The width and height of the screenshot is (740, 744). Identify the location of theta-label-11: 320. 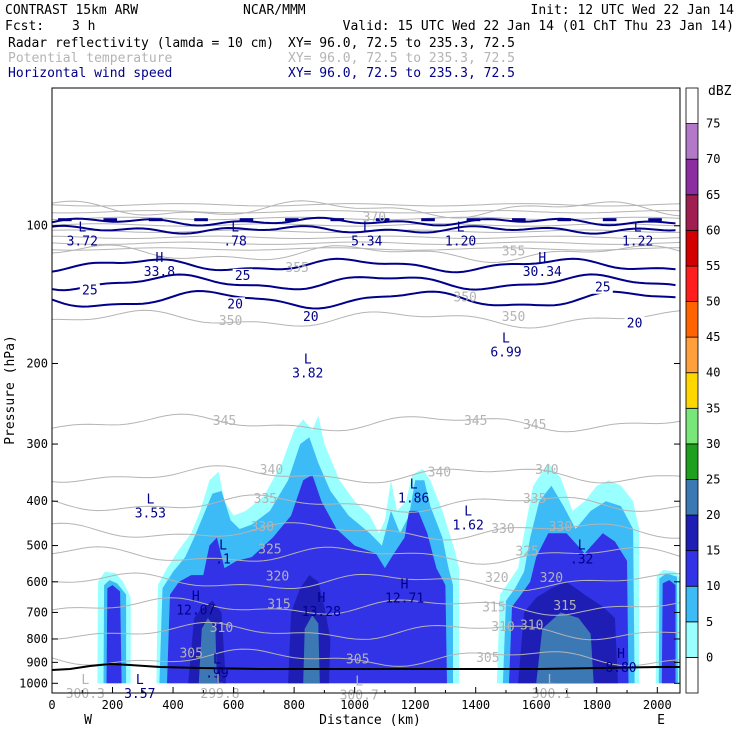
(551, 578).